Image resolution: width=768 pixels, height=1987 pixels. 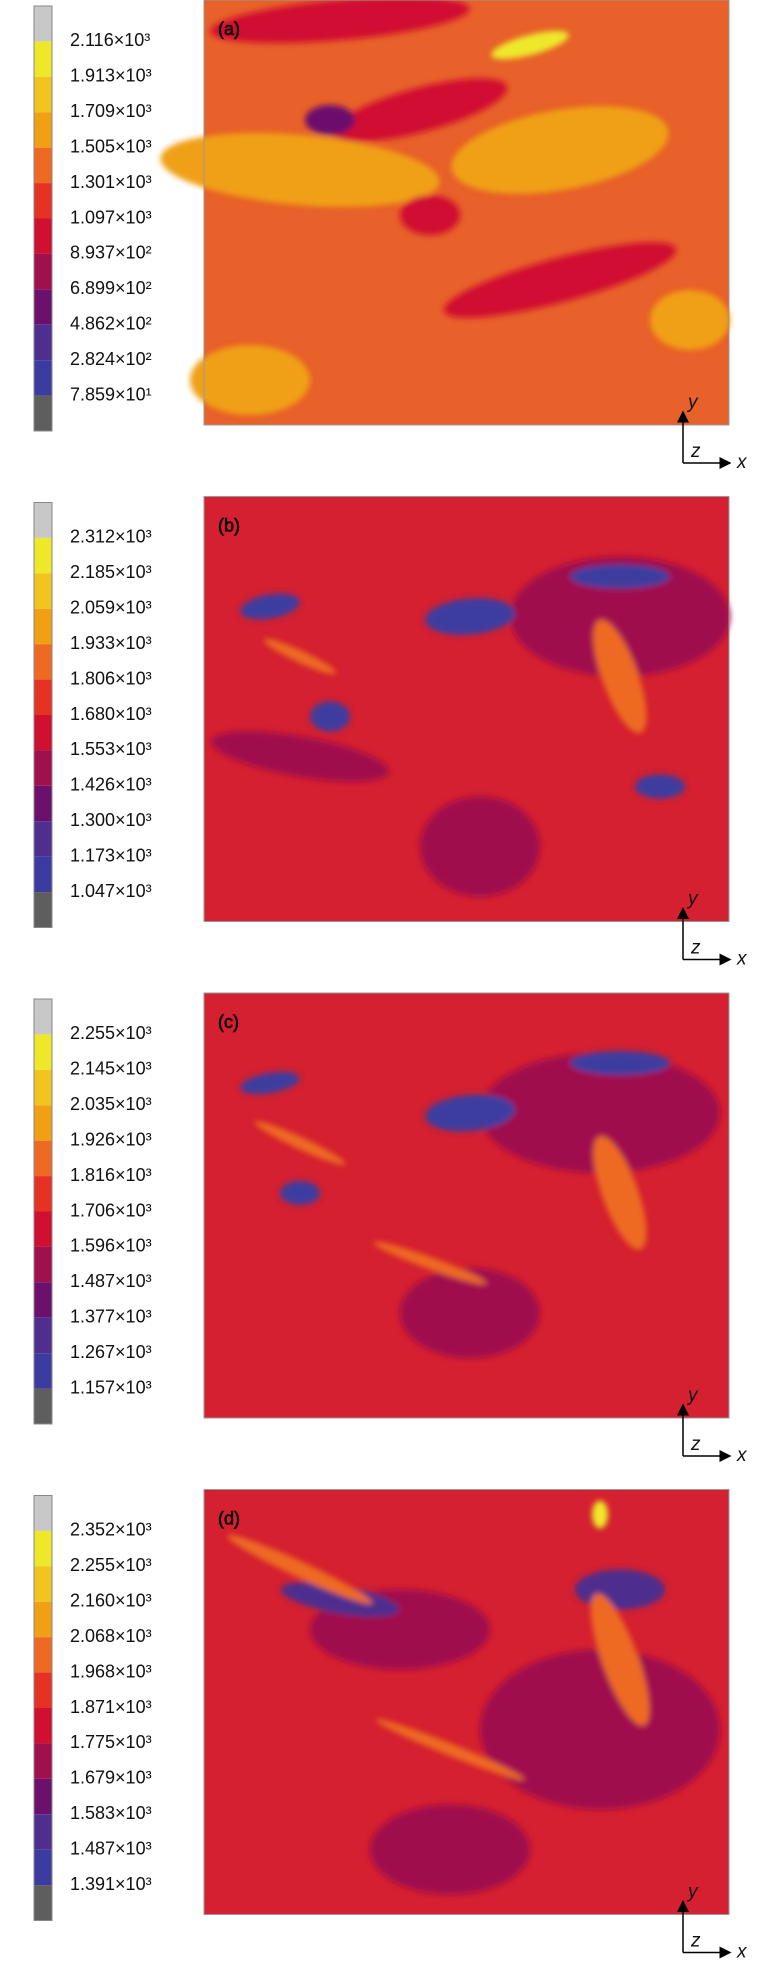 What do you see at coordinates (111, 1387) in the screenshot?
I see `scale-label: 1.157×10³` at bounding box center [111, 1387].